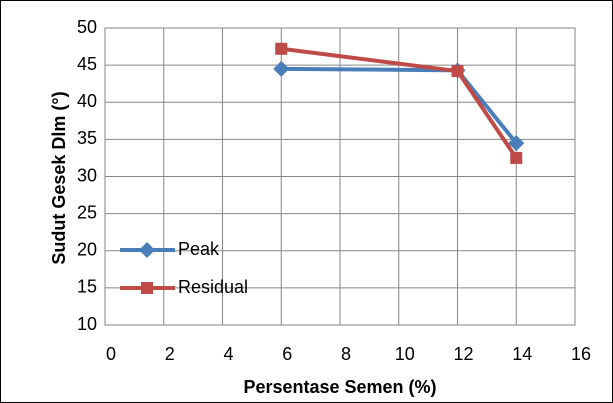  Describe the element at coordinates (287, 354) in the screenshot. I see `x-tick-label: 6` at that location.